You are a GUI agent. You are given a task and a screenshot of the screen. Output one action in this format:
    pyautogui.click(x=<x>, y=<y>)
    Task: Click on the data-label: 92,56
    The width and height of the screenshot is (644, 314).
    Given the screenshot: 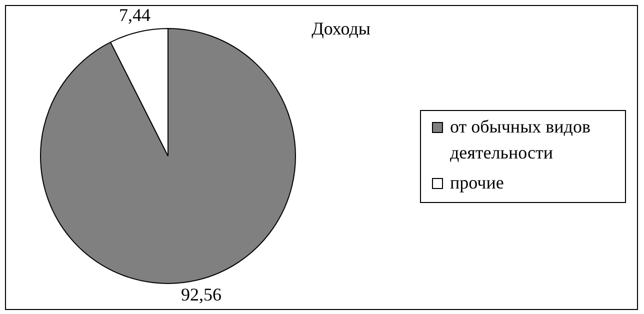 What is the action you would take?
    pyautogui.click(x=201, y=294)
    